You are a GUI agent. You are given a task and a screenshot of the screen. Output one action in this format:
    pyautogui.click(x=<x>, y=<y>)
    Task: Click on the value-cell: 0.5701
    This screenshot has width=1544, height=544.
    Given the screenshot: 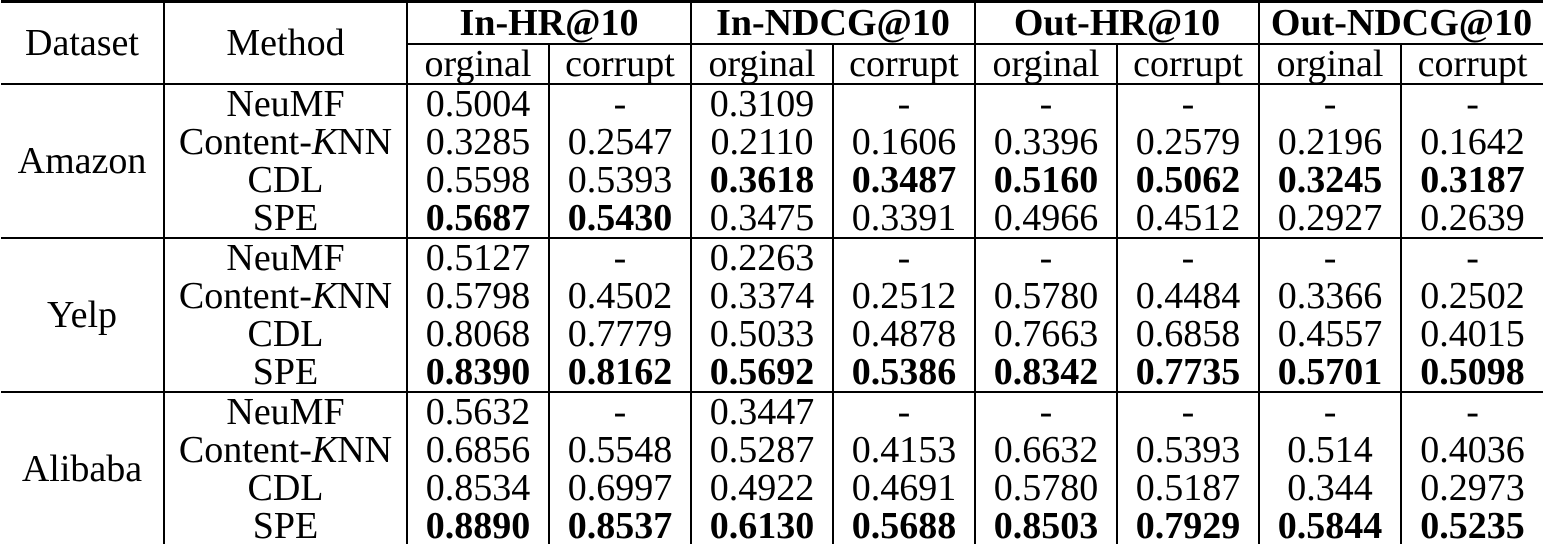 What is the action you would take?
    pyautogui.click(x=1330, y=372)
    